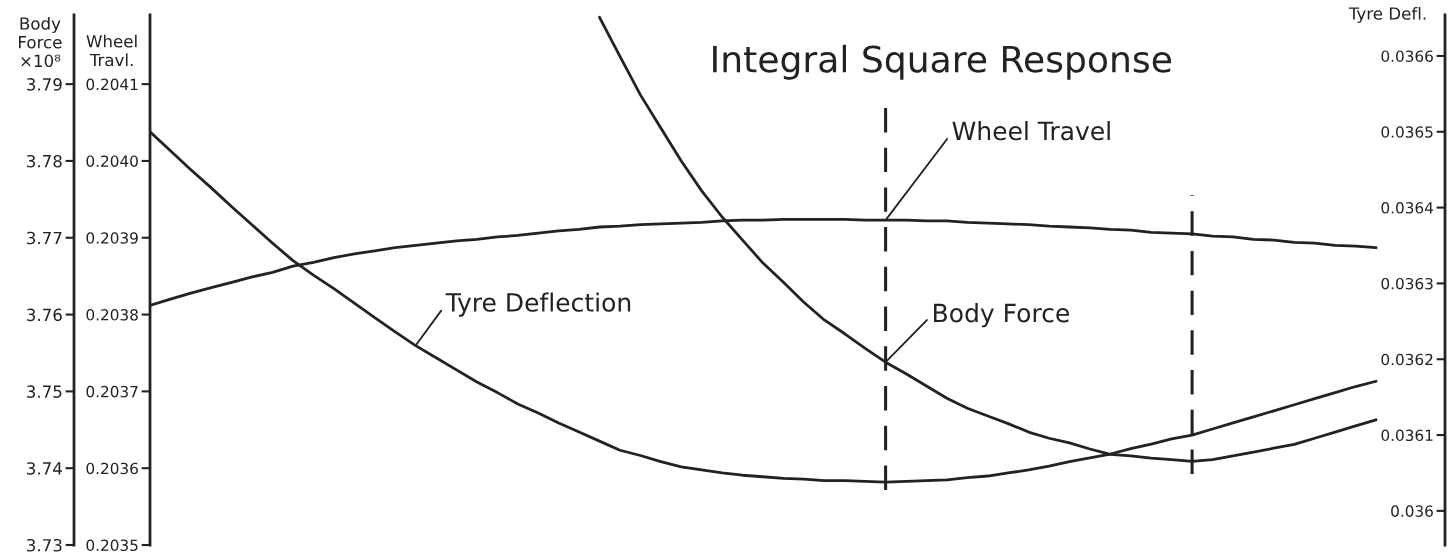 Image resolution: width=1448 pixels, height=559 pixels. Describe the element at coordinates (942, 62) in the screenshot. I see `text: Integral Square Response` at that location.